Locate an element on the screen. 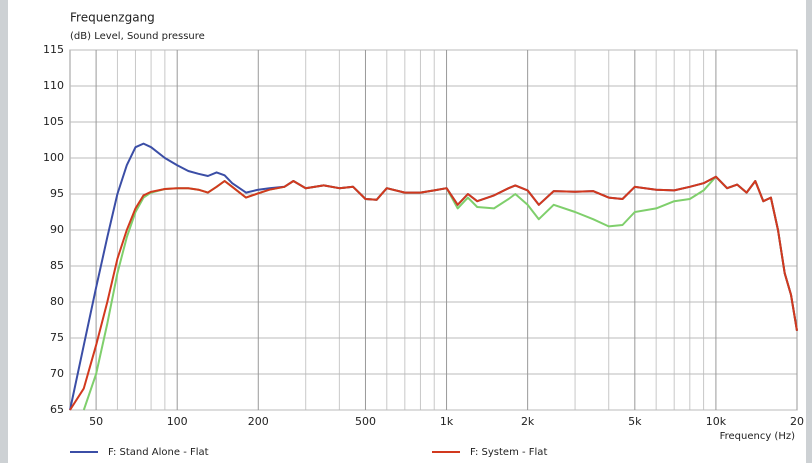  y-tick-label: 90 is located at coordinates (57, 229).